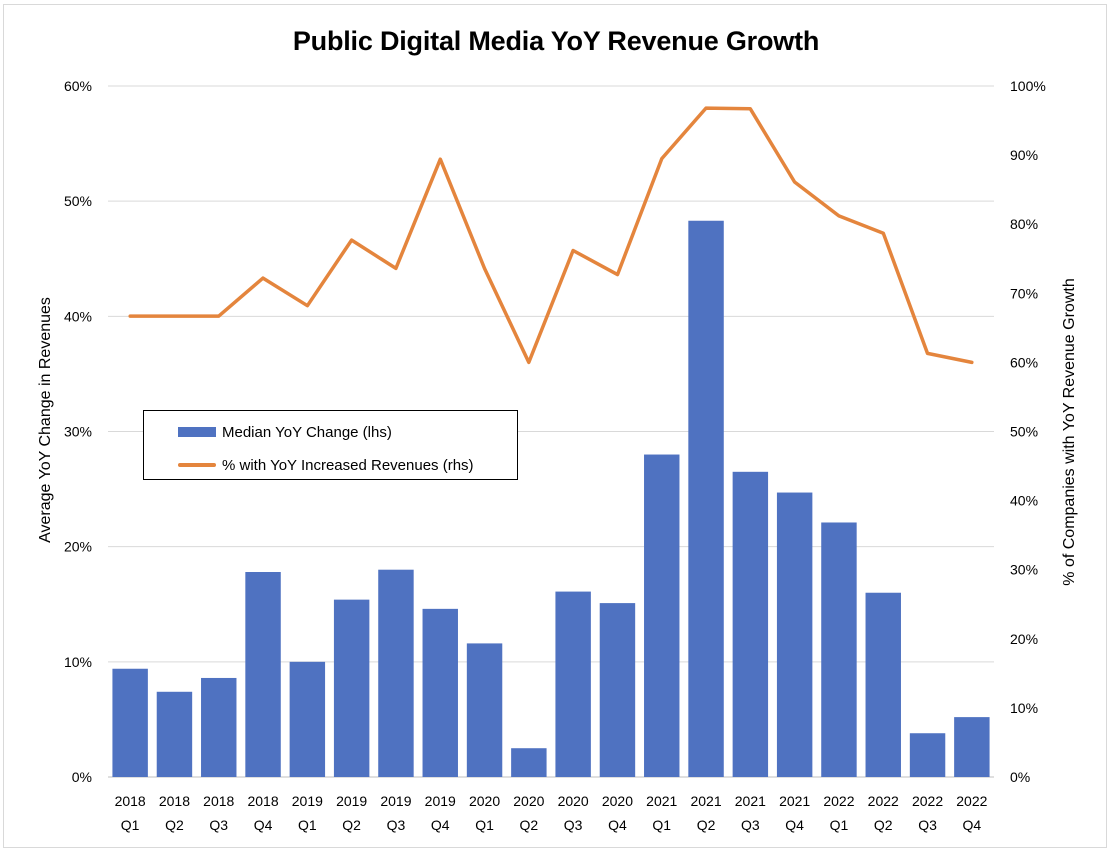 Image resolution: width=1112 pixels, height=854 pixels. What do you see at coordinates (1024, 570) in the screenshot?
I see `right-tick-label: 30%` at bounding box center [1024, 570].